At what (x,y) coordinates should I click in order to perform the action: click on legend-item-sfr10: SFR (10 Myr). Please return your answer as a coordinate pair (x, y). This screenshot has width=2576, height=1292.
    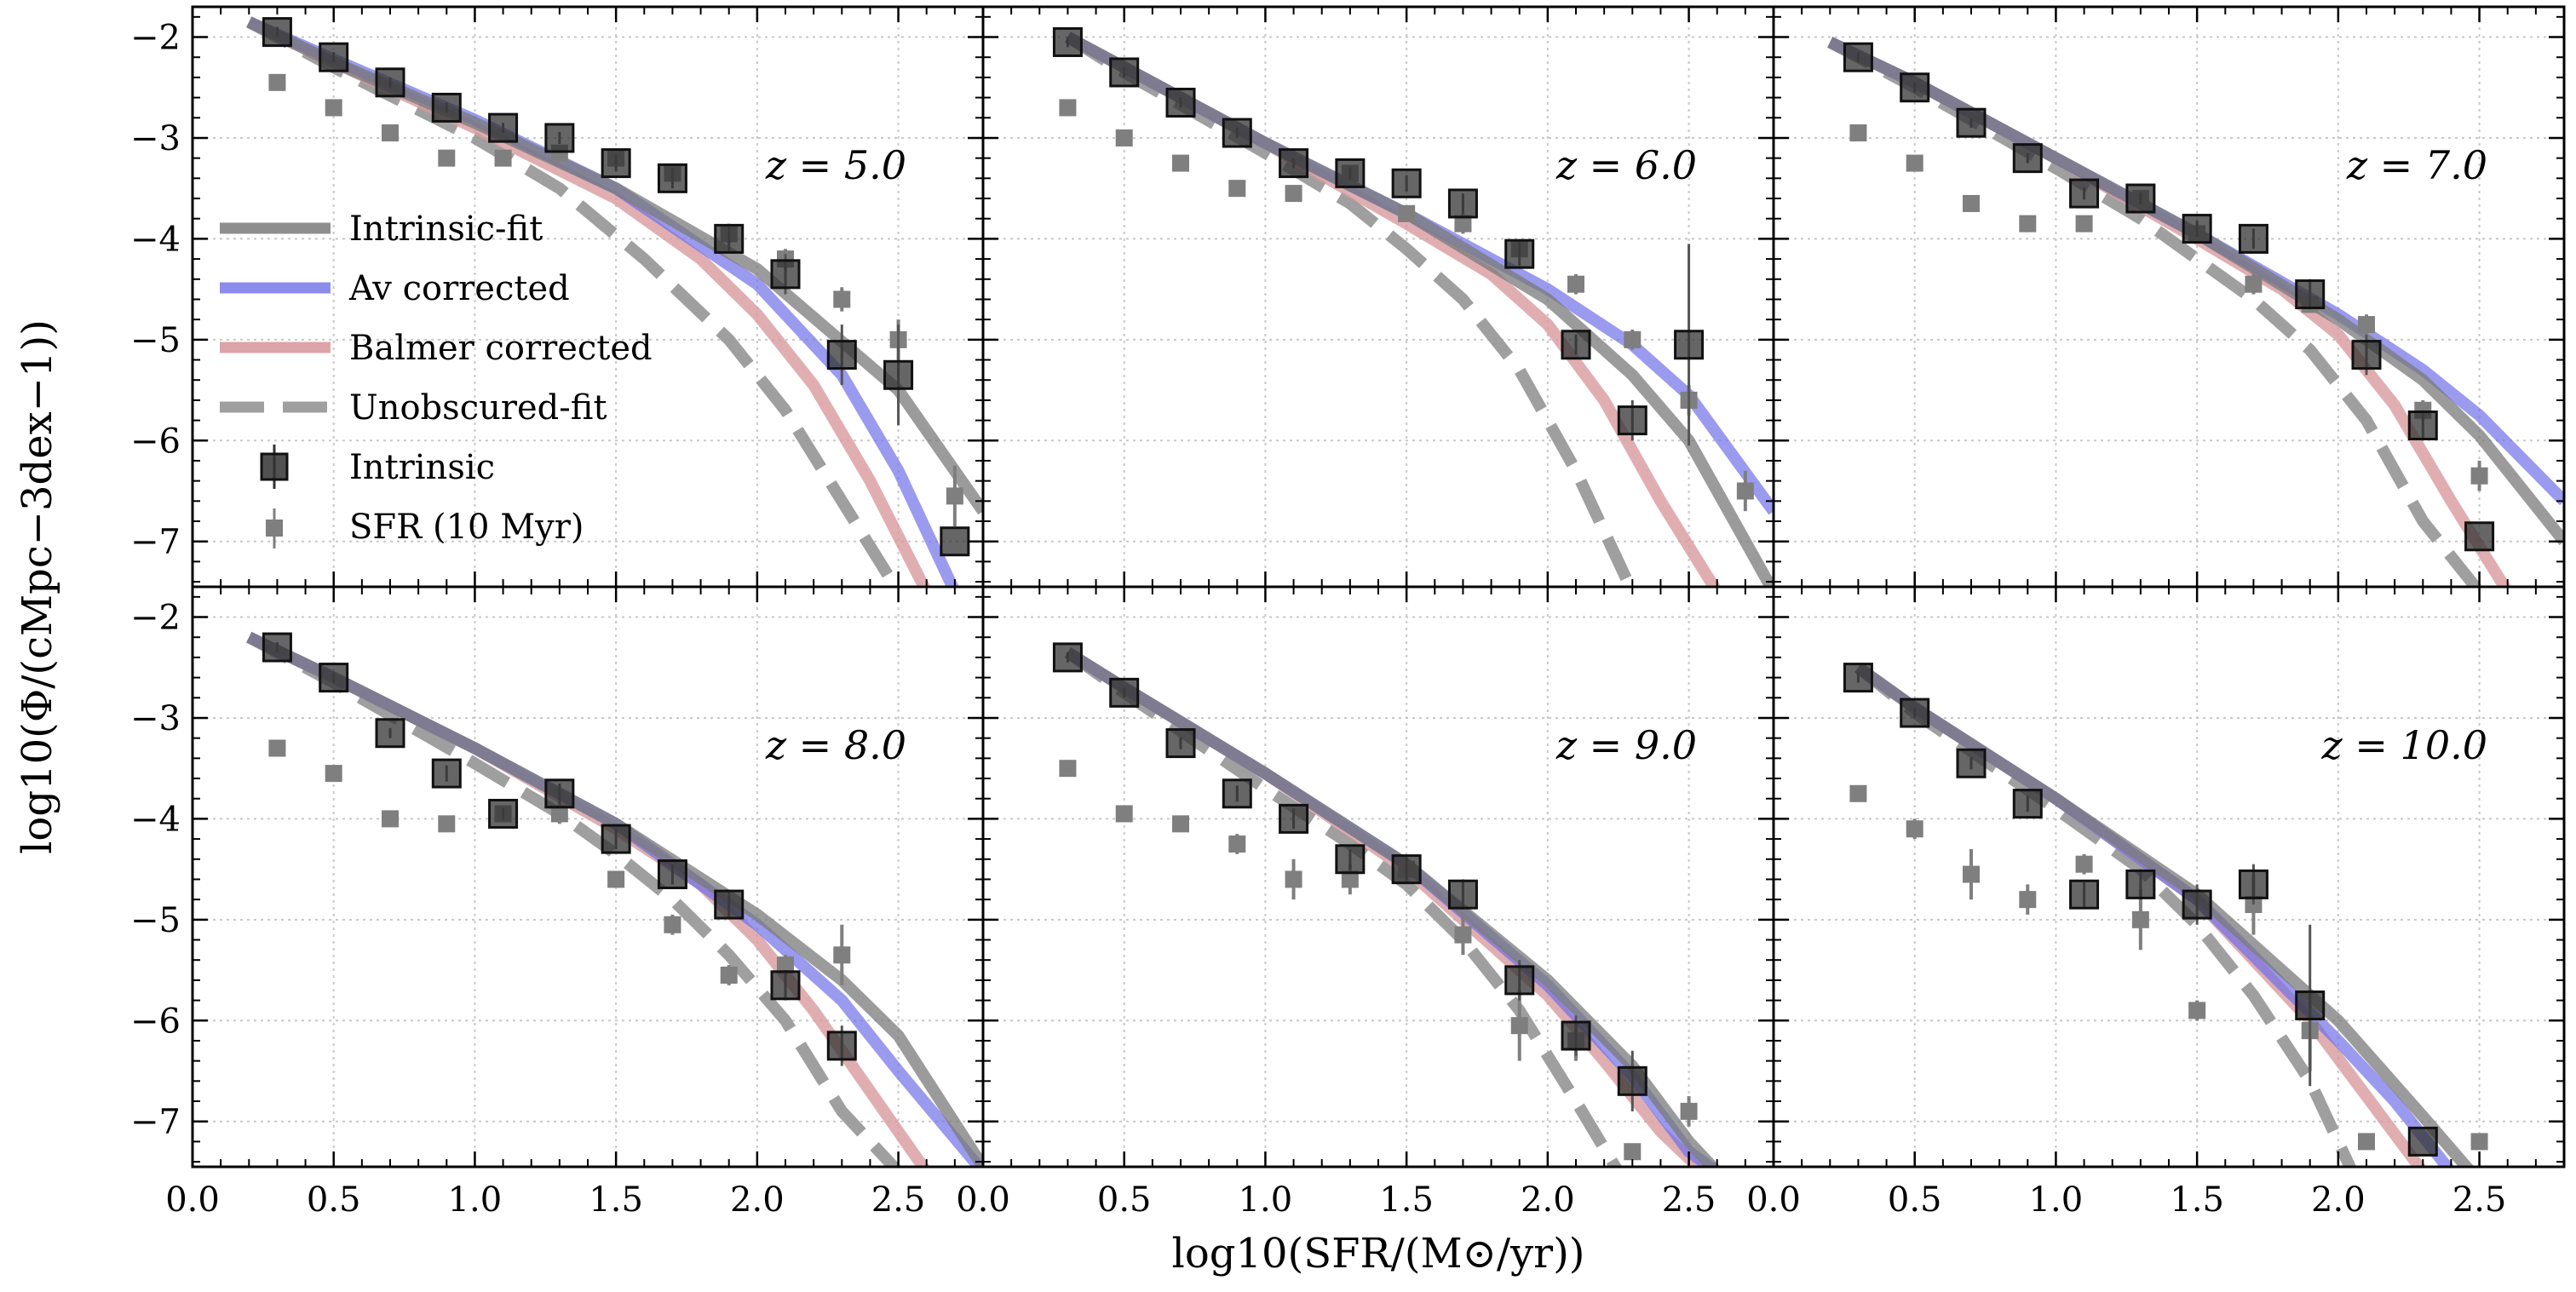
    Looking at the image, I should click on (425, 528).